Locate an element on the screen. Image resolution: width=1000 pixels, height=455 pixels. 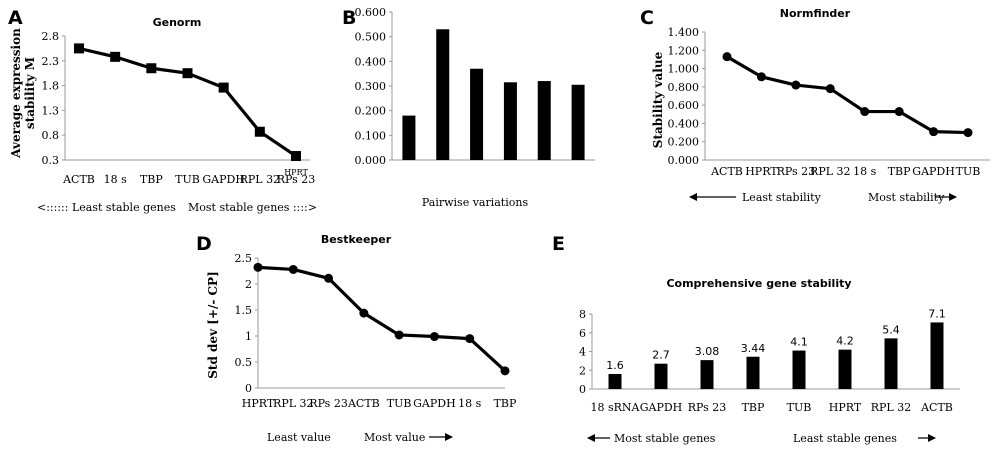
chart-d-ytick-label: 2 is located at coordinates (248, 284).